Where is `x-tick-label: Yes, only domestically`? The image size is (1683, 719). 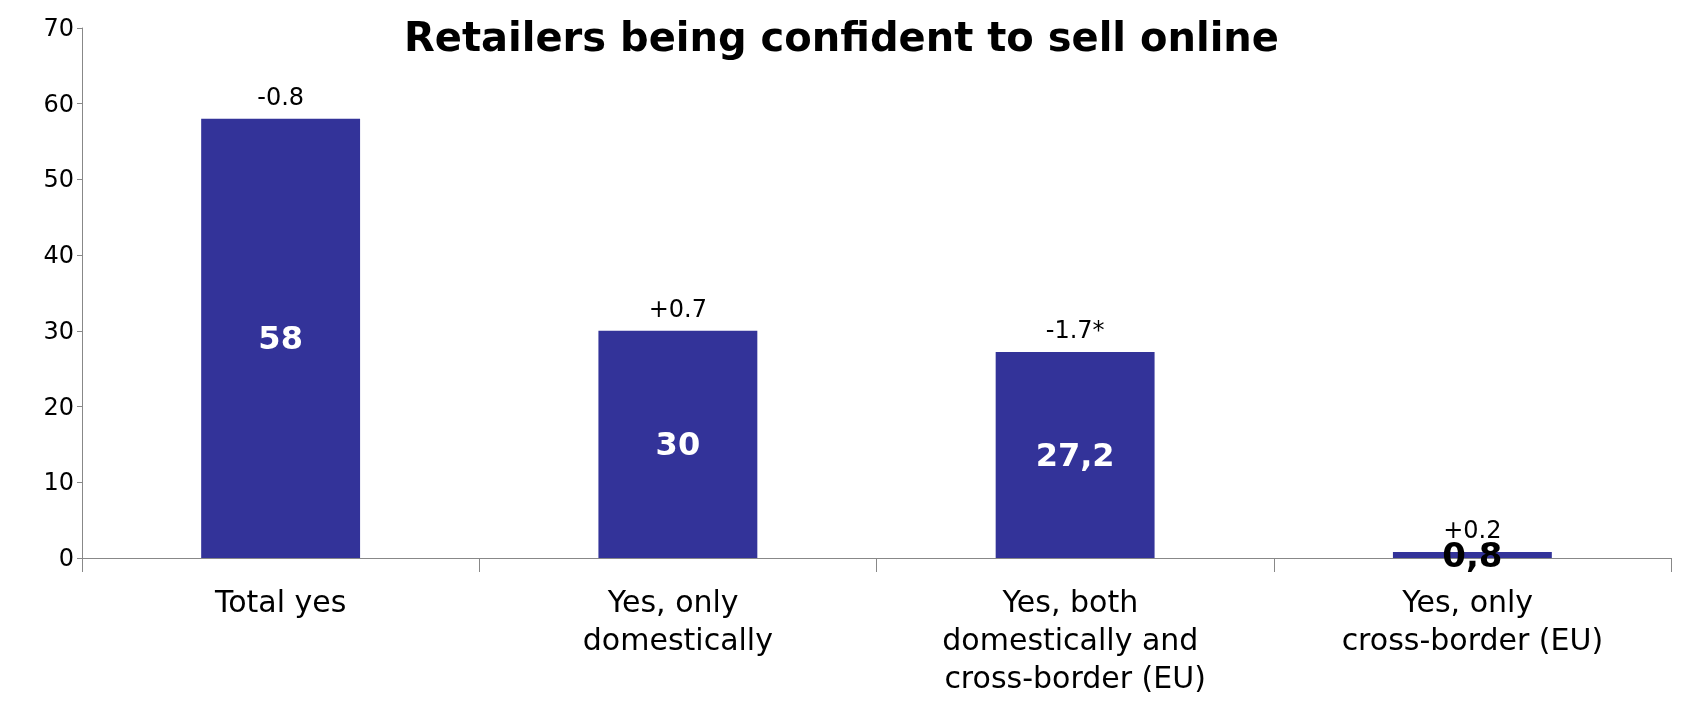 x-tick-label: Yes, only domestically is located at coordinates (677, 620).